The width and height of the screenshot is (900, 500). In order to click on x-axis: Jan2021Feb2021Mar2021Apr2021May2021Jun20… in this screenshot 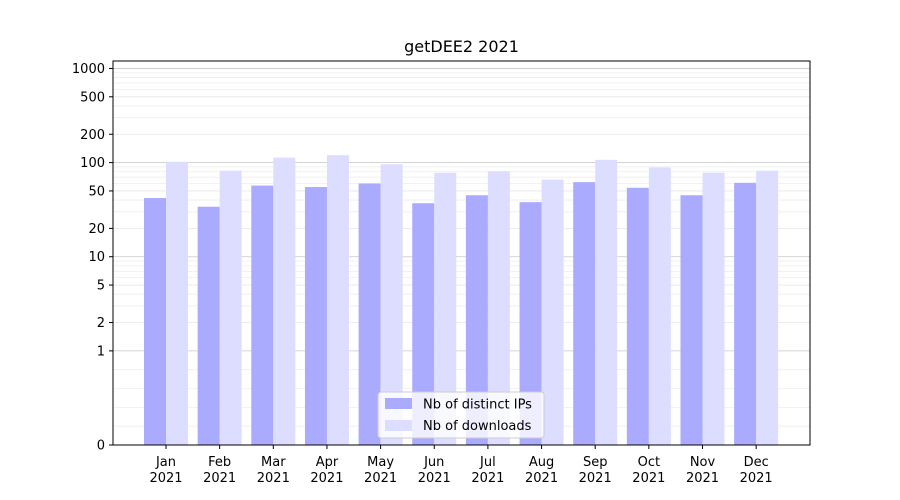, I will do `click(461, 465)`.